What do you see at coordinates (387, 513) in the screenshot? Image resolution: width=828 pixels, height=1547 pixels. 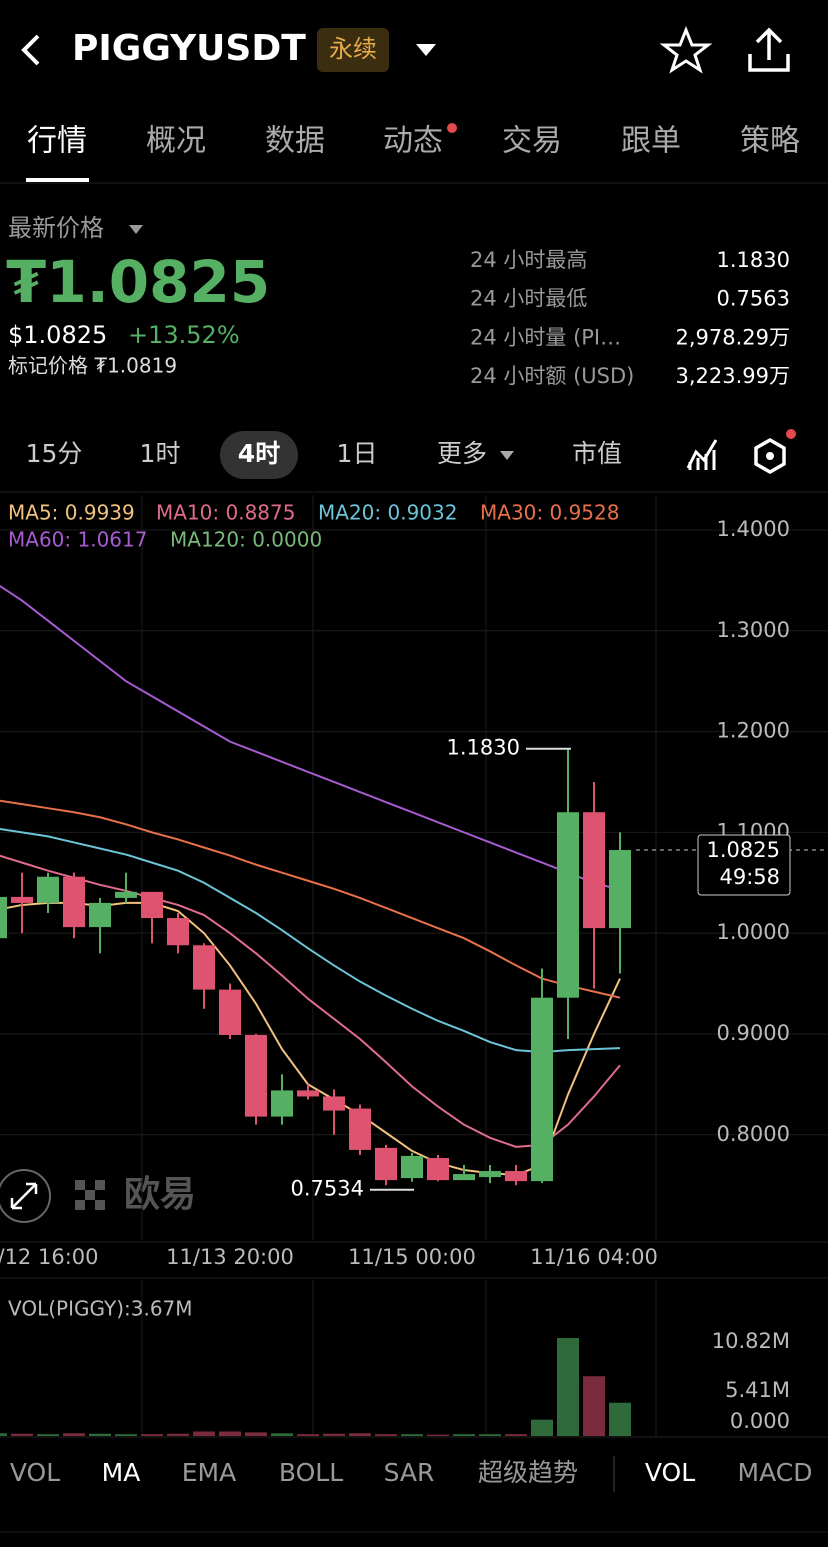 I see `legend-entry: MA20: 0.9032` at bounding box center [387, 513].